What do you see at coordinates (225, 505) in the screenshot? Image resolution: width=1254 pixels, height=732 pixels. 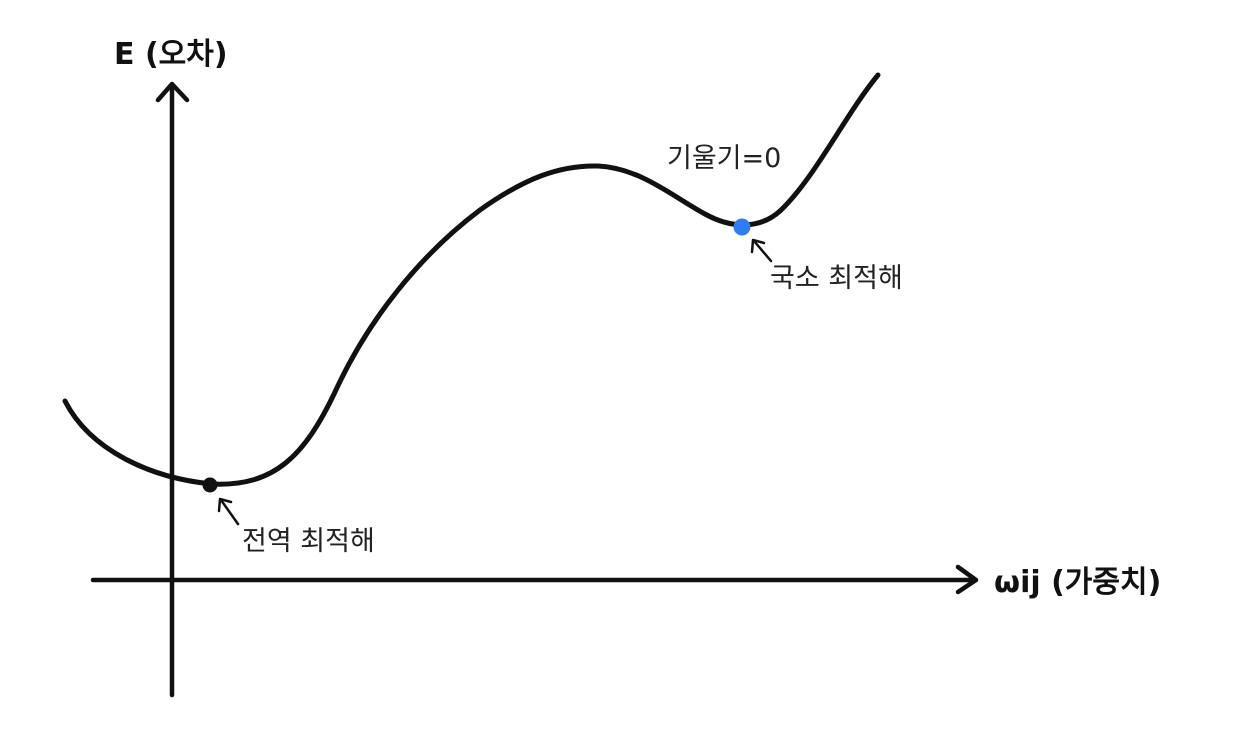 I see `global-optimum-pointer-head` at bounding box center [225, 505].